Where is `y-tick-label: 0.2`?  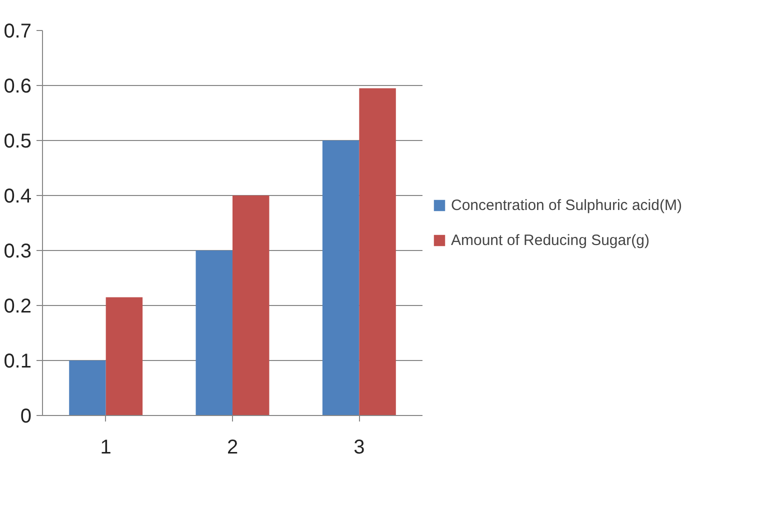 y-tick-label: 0.2 is located at coordinates (18, 307).